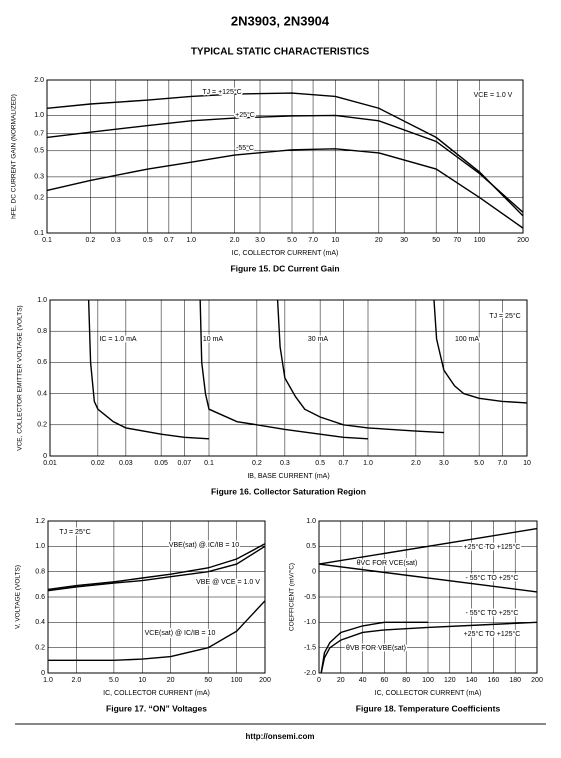  I want to click on series-label: +25°C TO +125°C, so click(492, 634).